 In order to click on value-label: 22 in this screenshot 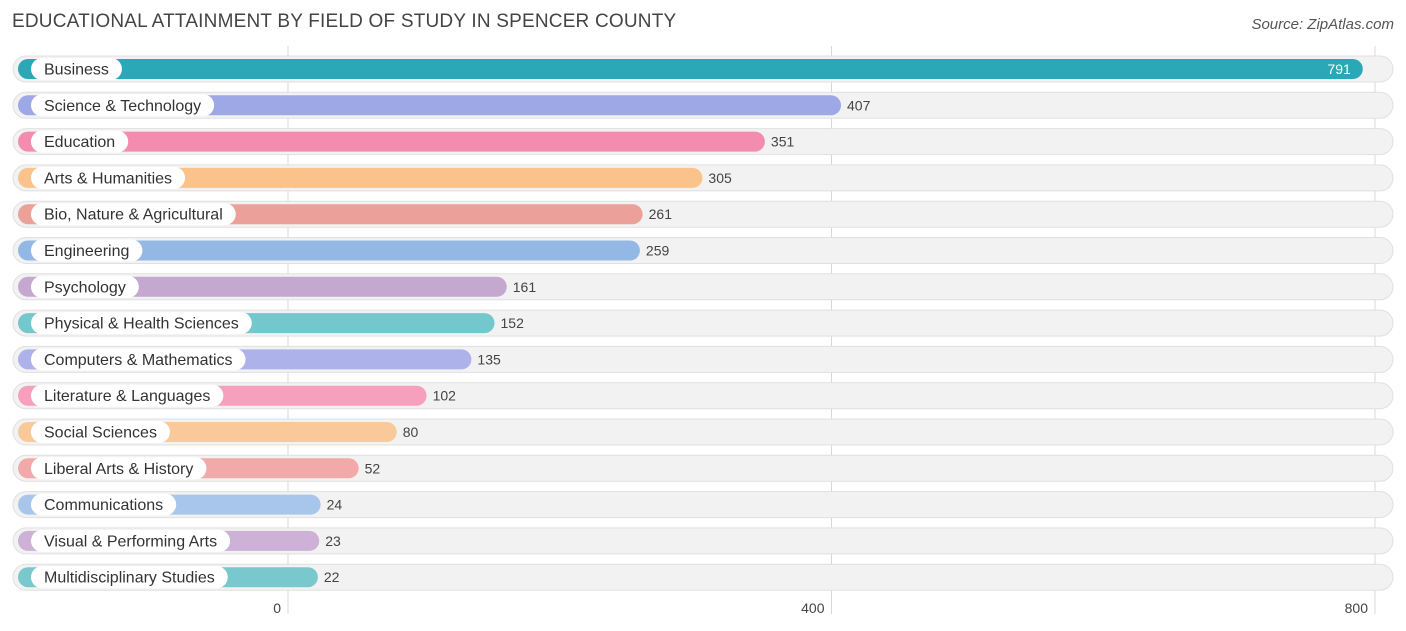, I will do `click(332, 577)`.